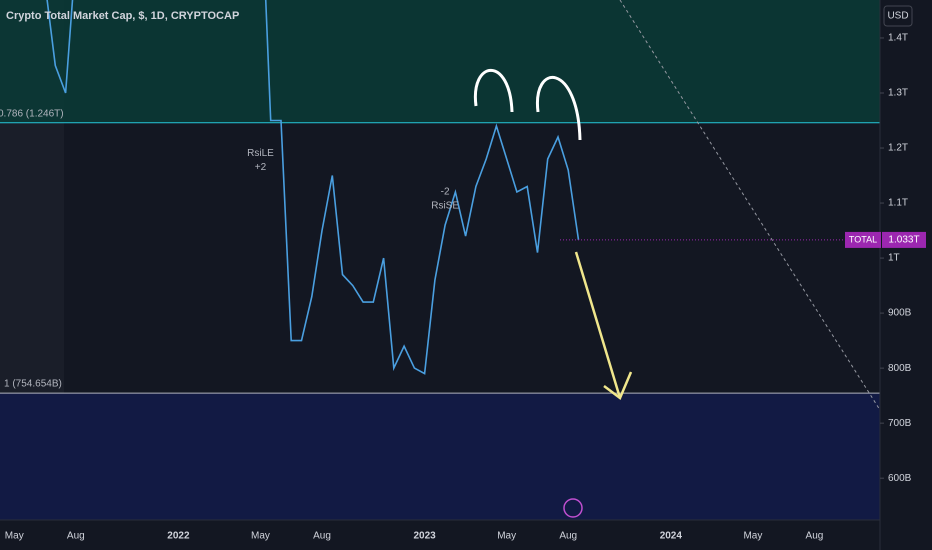 The width and height of the screenshot is (932, 550). Describe the element at coordinates (445, 192) in the screenshot. I see `annotation: -2` at that location.